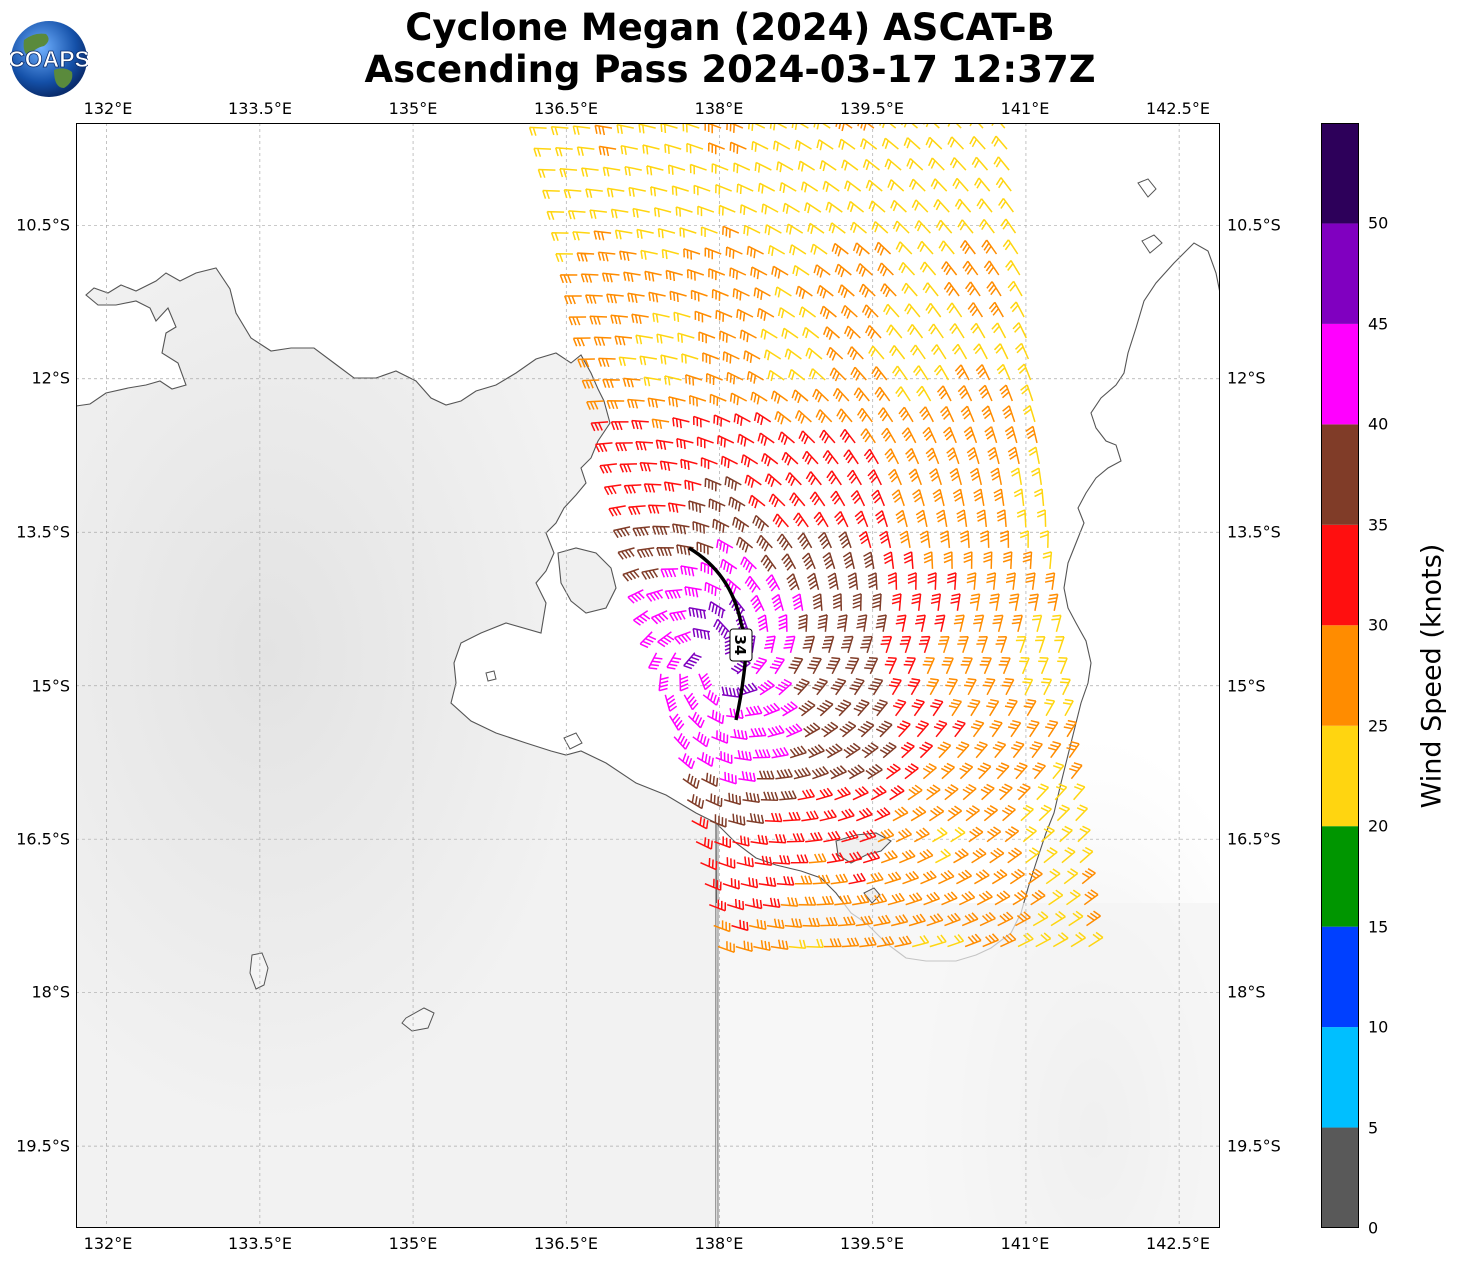 The image size is (1458, 1264). Describe the element at coordinates (1378, 826) in the screenshot. I see `colorbar-tick-label: 20` at that location.